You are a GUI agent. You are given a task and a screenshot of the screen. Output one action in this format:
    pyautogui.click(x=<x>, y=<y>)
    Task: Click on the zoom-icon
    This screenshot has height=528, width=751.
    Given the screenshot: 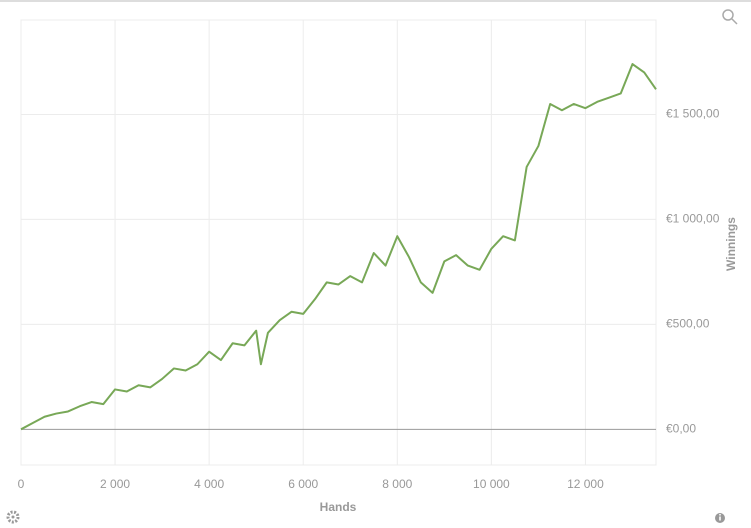 What is the action you would take?
    pyautogui.click(x=730, y=17)
    